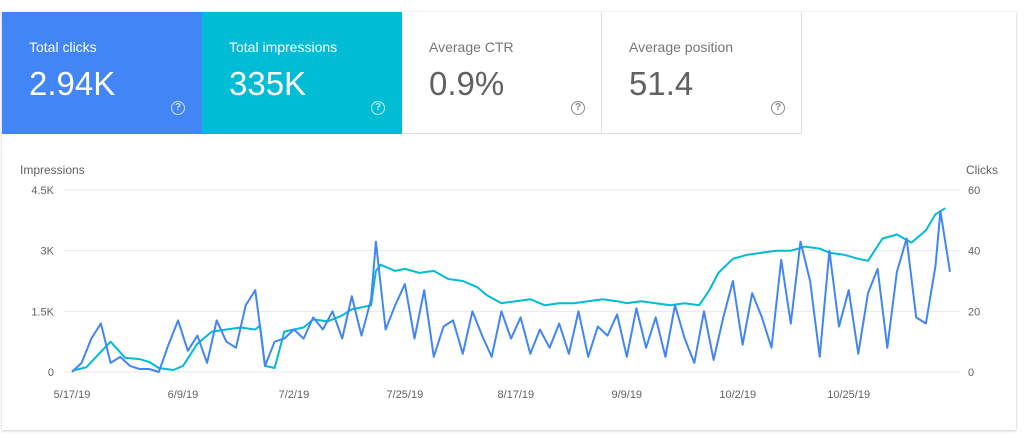 This screenshot has height=438, width=1024. Describe the element at coordinates (626, 395) in the screenshot. I see `x-tick-label: 9/9/19` at that location.